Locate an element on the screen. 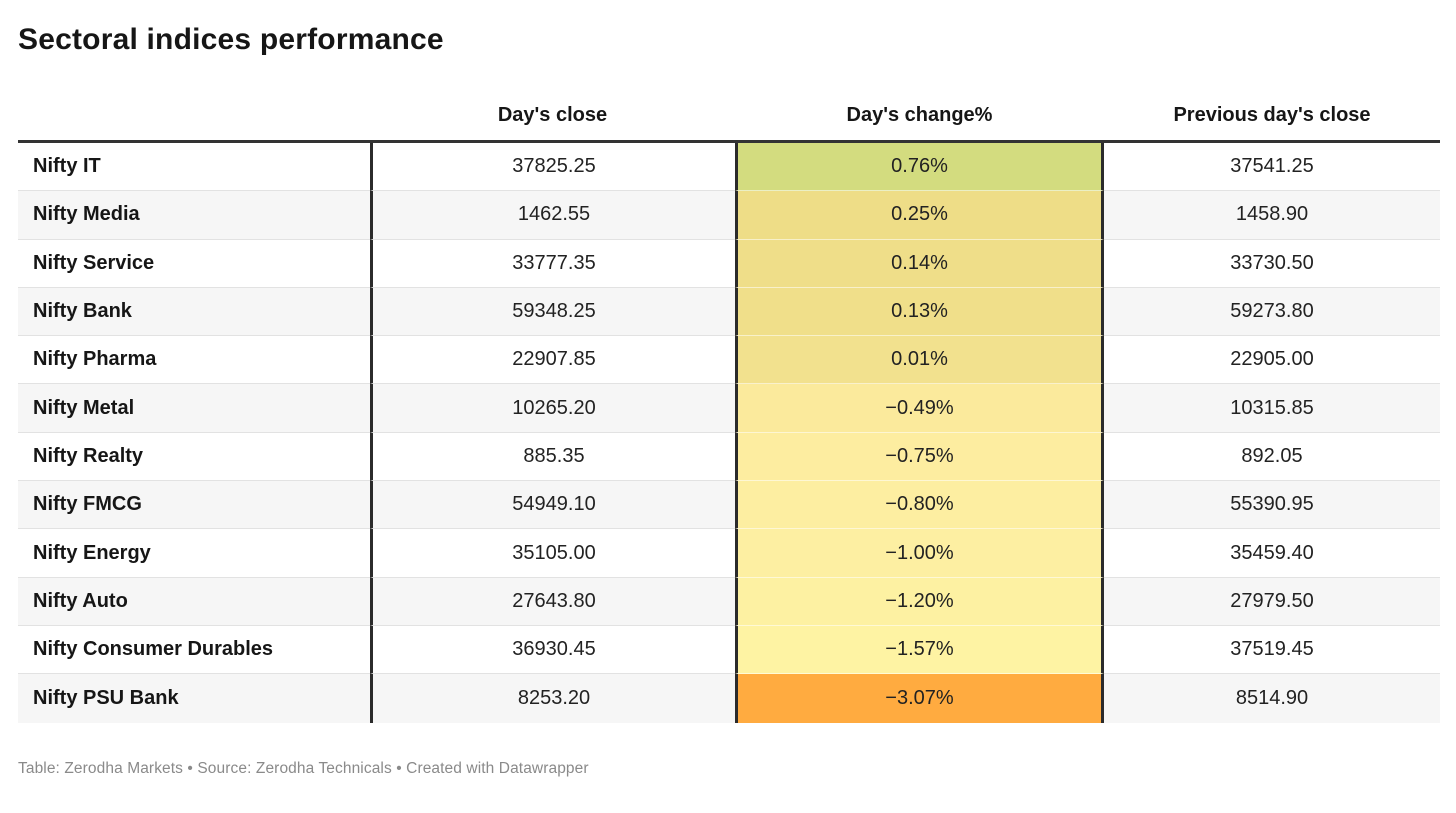 Image resolution: width=1456 pixels, height=813 pixels. row-label: Nifty FMCG is located at coordinates (194, 505).